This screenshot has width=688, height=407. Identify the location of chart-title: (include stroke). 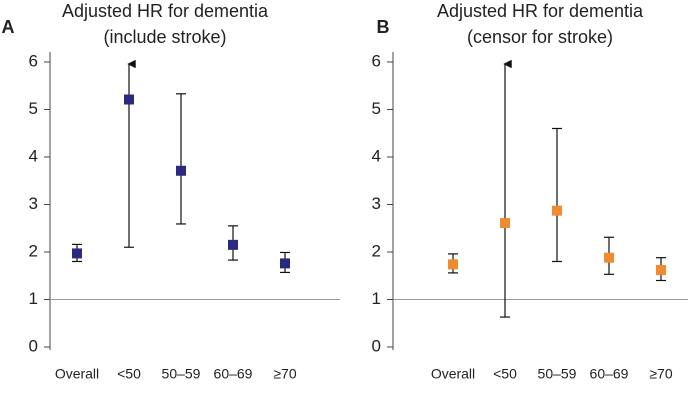
(164, 37).